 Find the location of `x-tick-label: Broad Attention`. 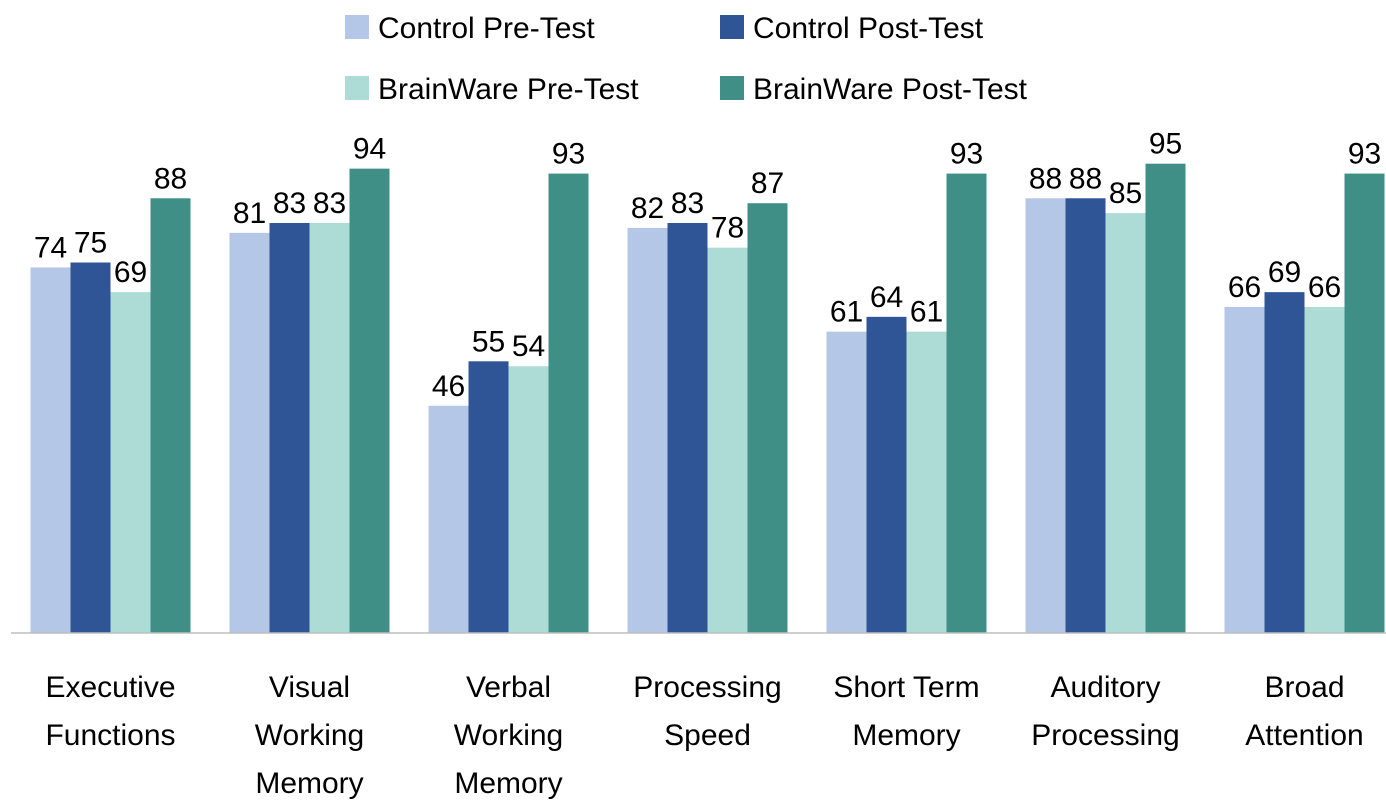

x-tick-label: Broad Attention is located at coordinates (1299, 712).